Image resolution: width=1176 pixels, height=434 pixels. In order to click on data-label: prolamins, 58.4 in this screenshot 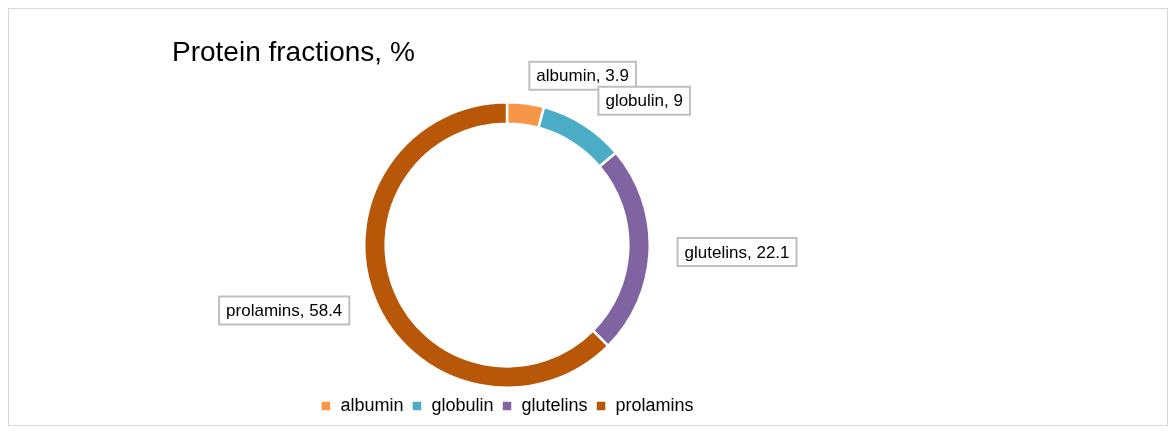, I will do `click(284, 311)`.